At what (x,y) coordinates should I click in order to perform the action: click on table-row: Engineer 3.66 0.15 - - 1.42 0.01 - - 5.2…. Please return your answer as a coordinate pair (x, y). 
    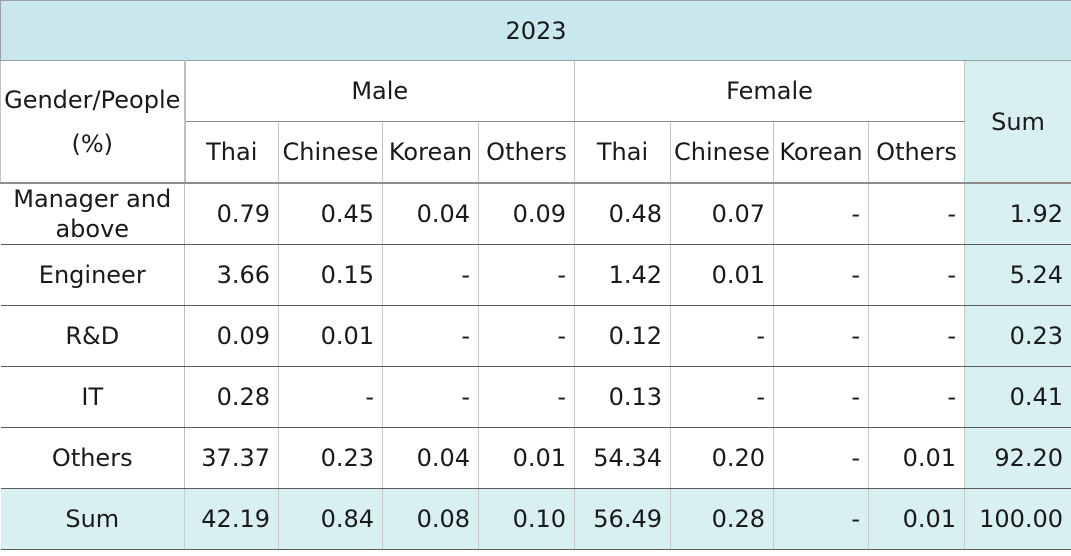
    Looking at the image, I should click on (535, 275).